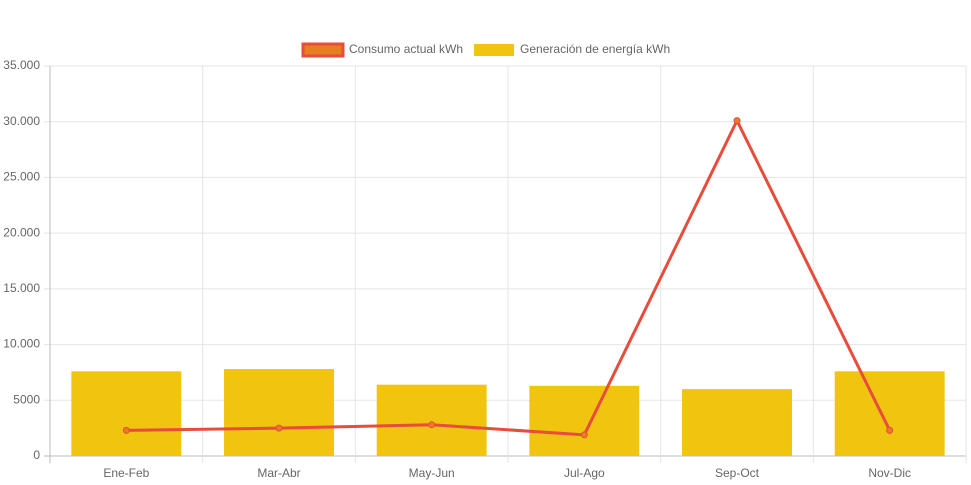  Describe the element at coordinates (584, 473) in the screenshot. I see `x-tick-label: Jul-Ago` at that location.